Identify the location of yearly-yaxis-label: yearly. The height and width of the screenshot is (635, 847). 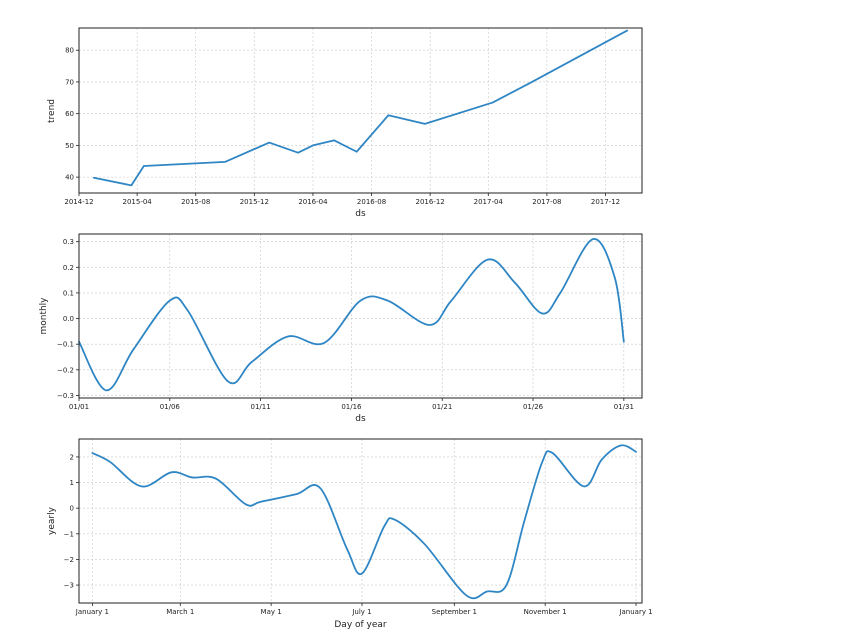
(52, 520).